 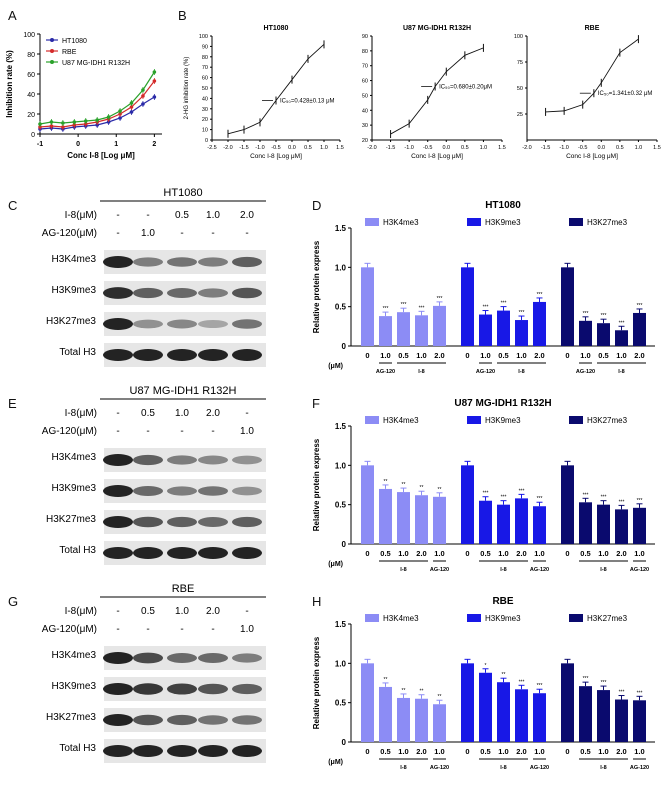 I want to click on x-tick-label: -2.0, so click(x=371, y=148).